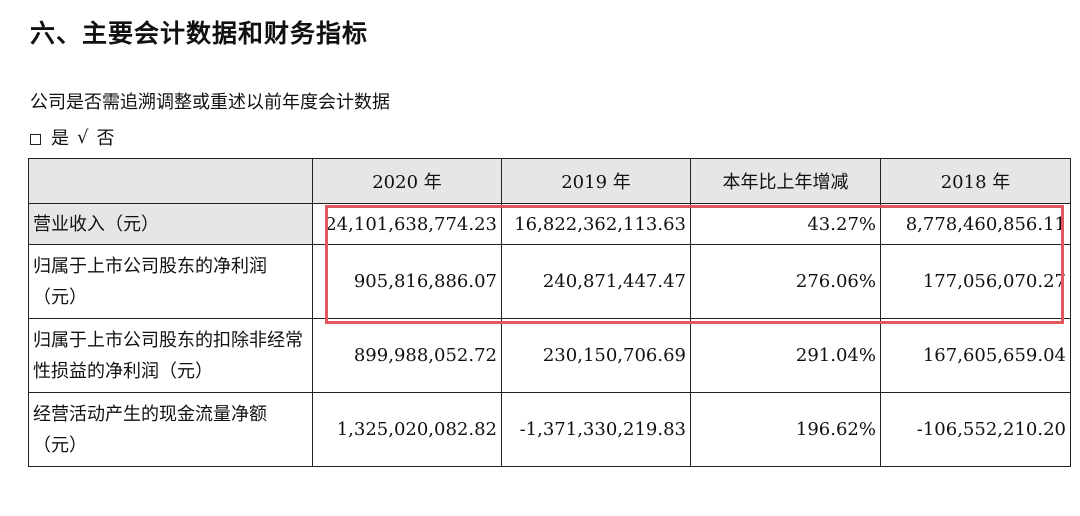 This screenshot has height=516, width=1080. What do you see at coordinates (596, 224) in the screenshot?
I see `cell-2019: 16,822,362,113.63` at bounding box center [596, 224].